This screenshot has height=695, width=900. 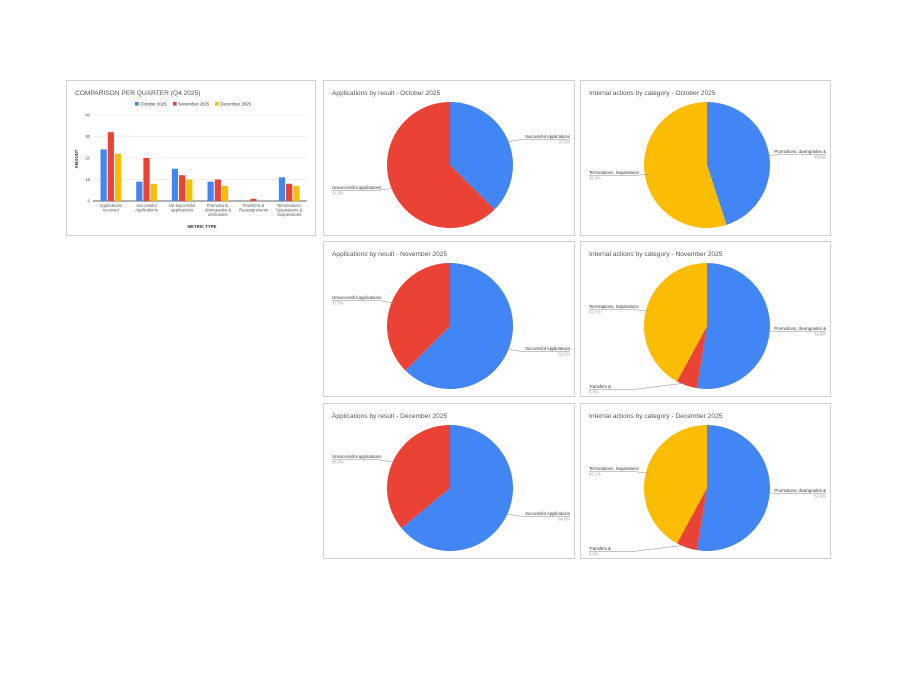 I want to click on pie-label-0: Successful Applications, so click(x=547, y=136).